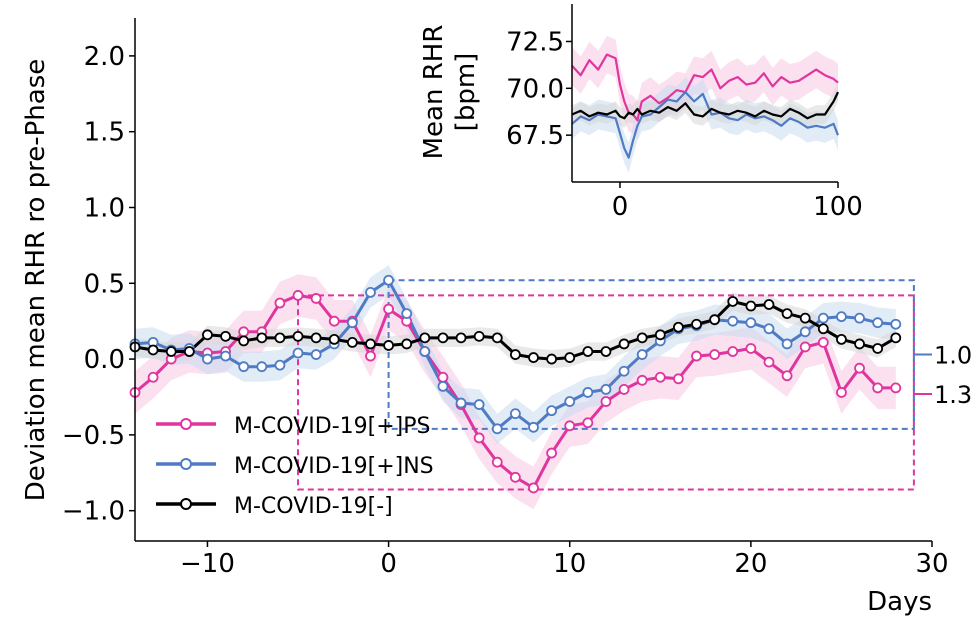  I want to click on inset-y-tick-label: 70.0, so click(535, 89).